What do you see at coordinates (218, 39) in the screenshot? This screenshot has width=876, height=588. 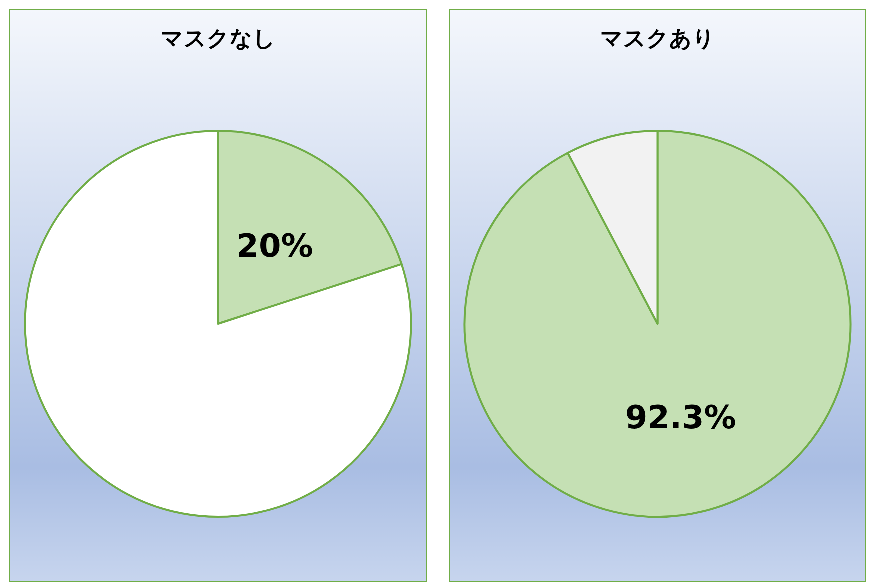 I see `chart-title: マスクなし` at bounding box center [218, 39].